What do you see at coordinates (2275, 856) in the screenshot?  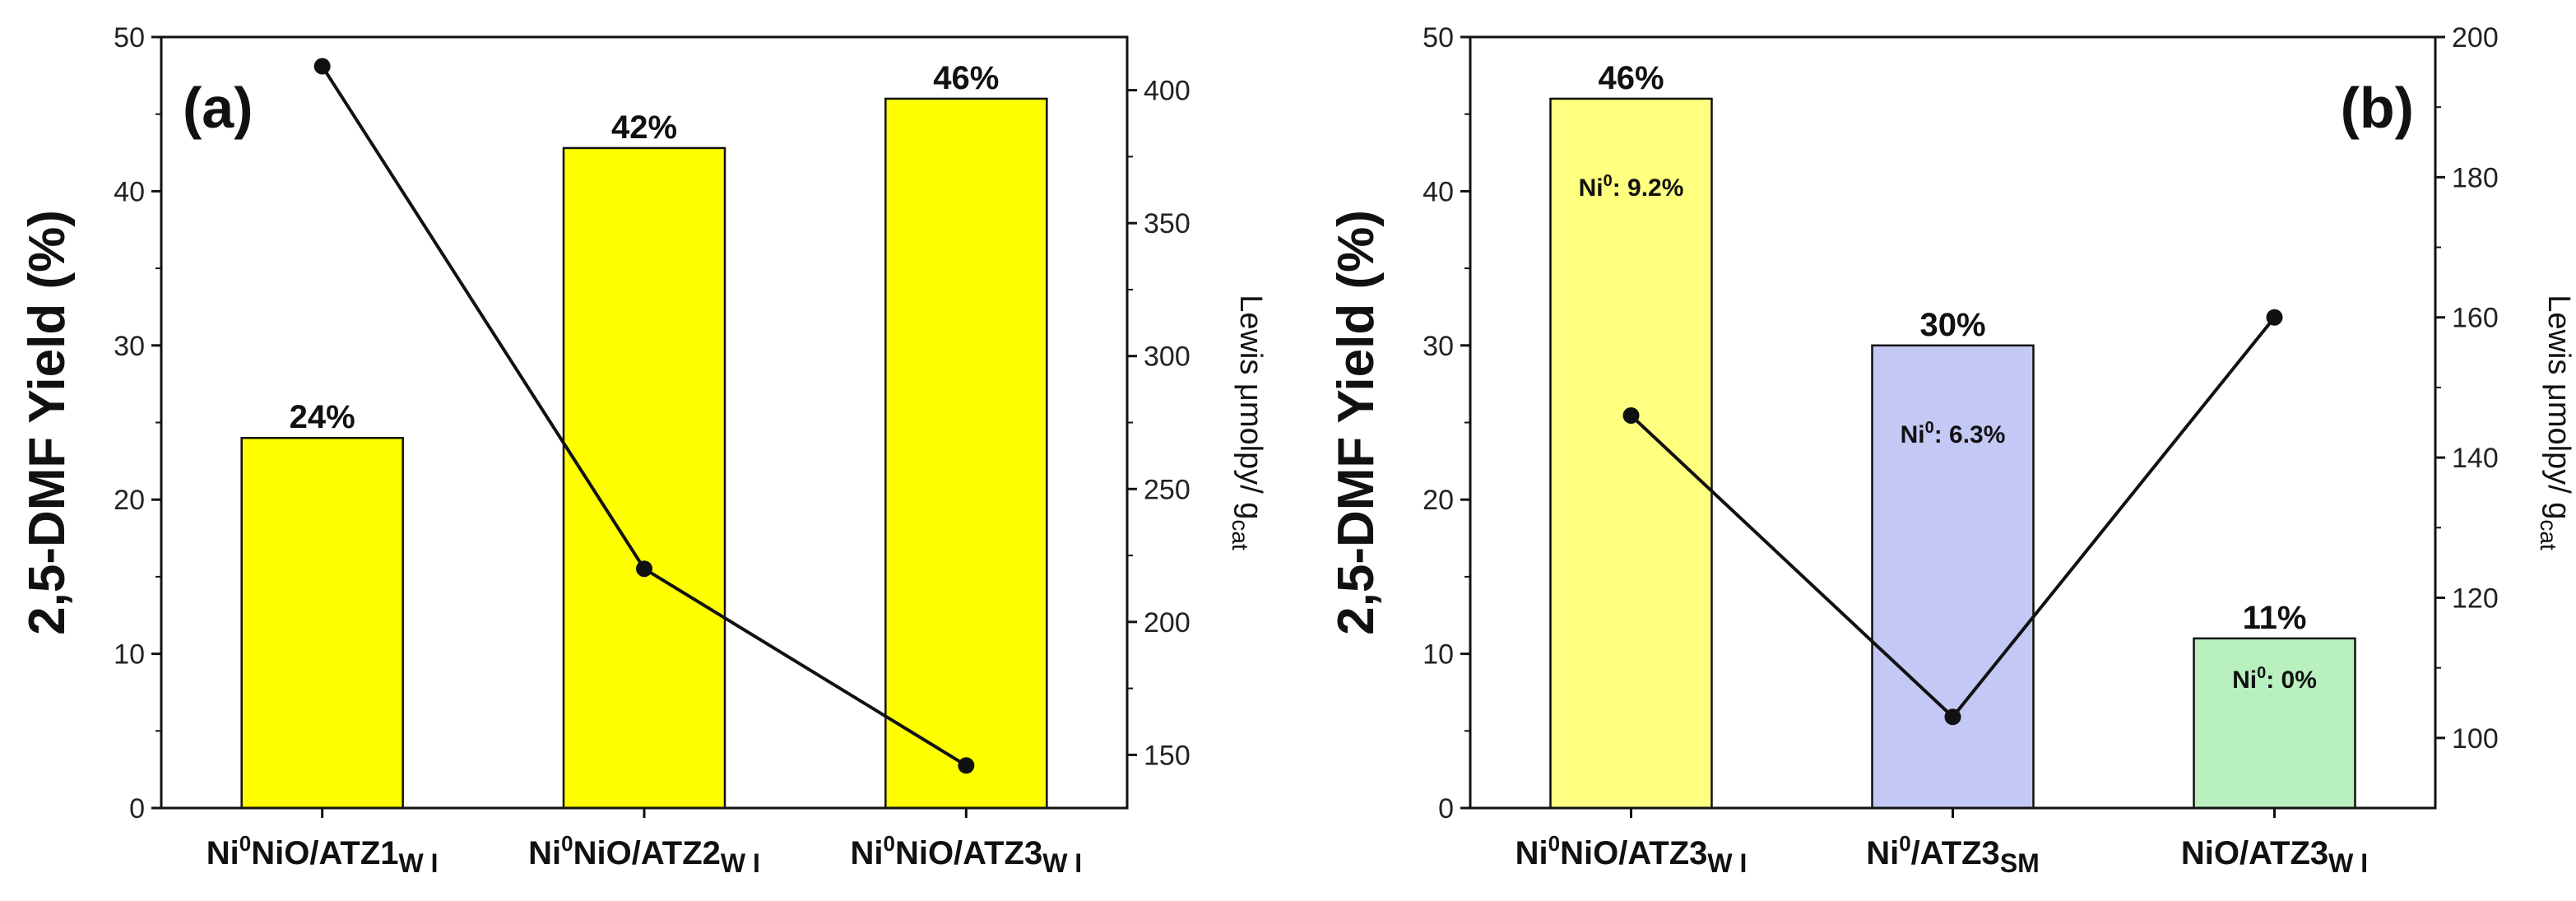 I see `x-category-label: NiO/ATZ3W I` at bounding box center [2275, 856].